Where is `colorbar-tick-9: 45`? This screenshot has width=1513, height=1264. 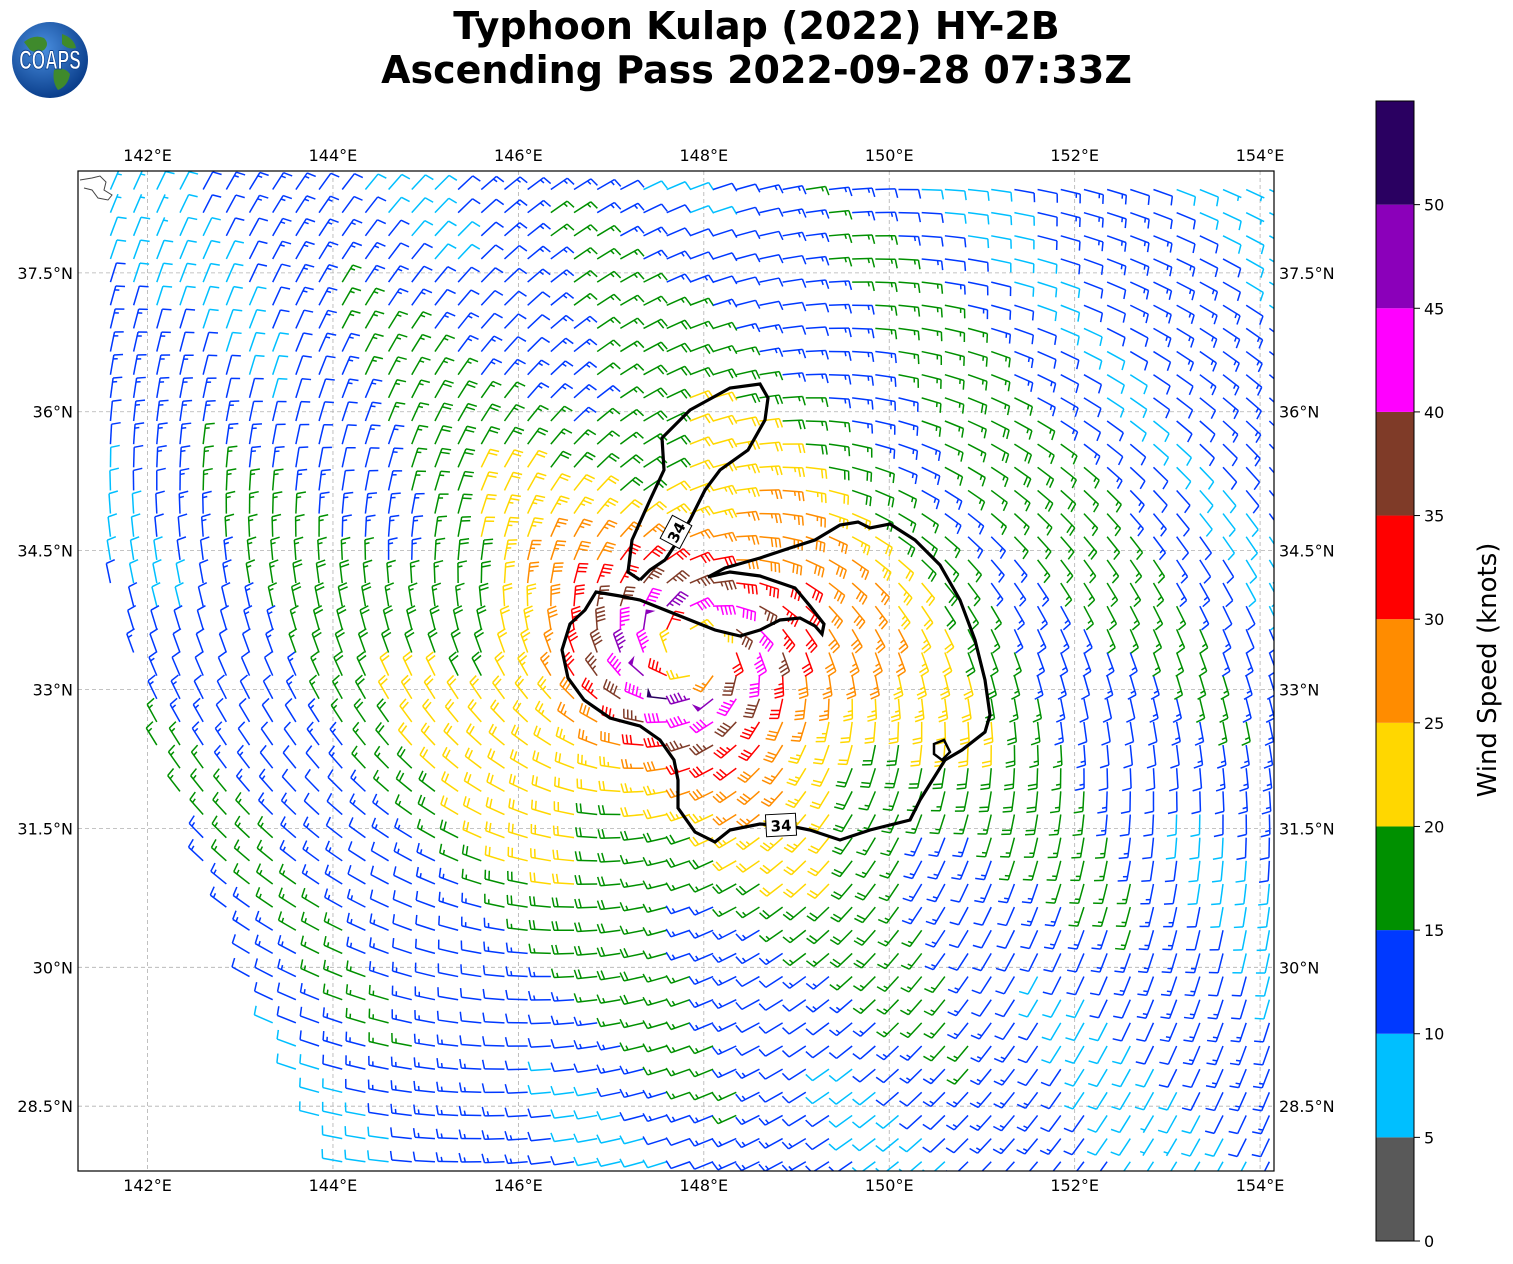
colorbar-tick-9: 45 is located at coordinates (1434, 308).